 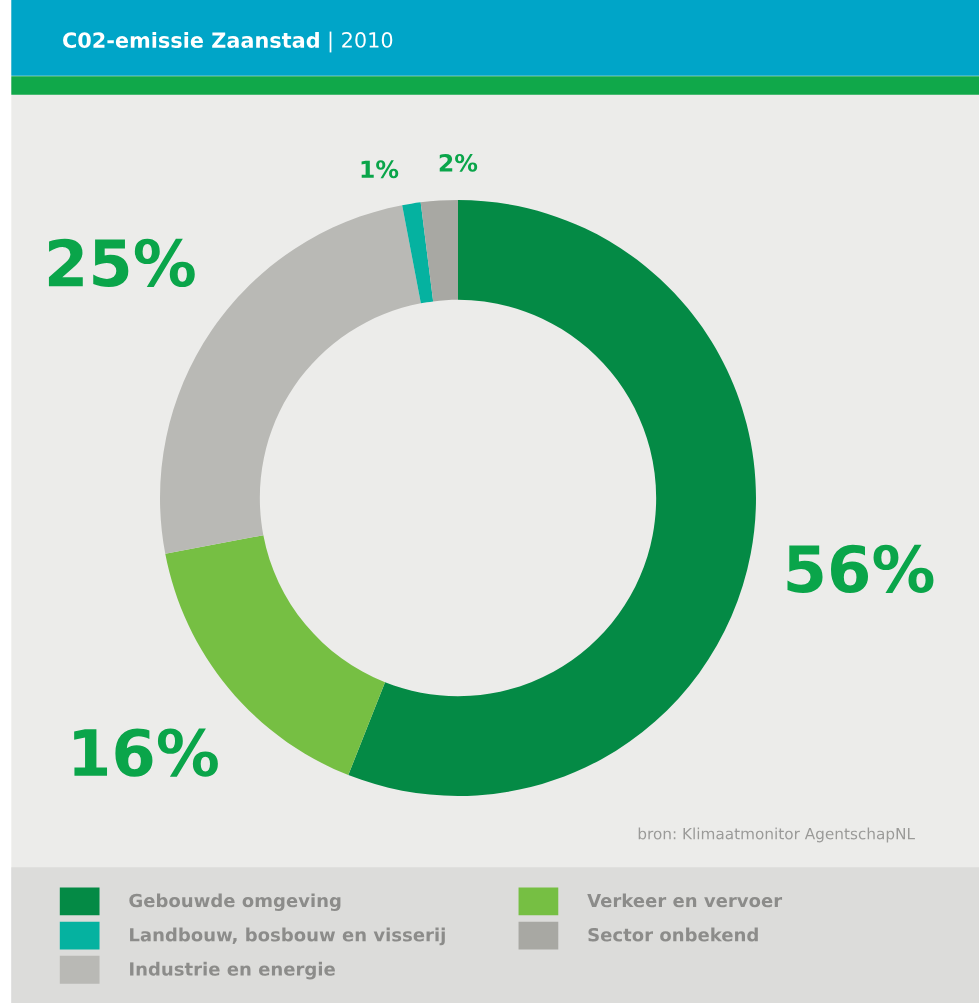 What do you see at coordinates (191, 40) in the screenshot?
I see `chart-title: C02-emissie Zaanstad` at bounding box center [191, 40].